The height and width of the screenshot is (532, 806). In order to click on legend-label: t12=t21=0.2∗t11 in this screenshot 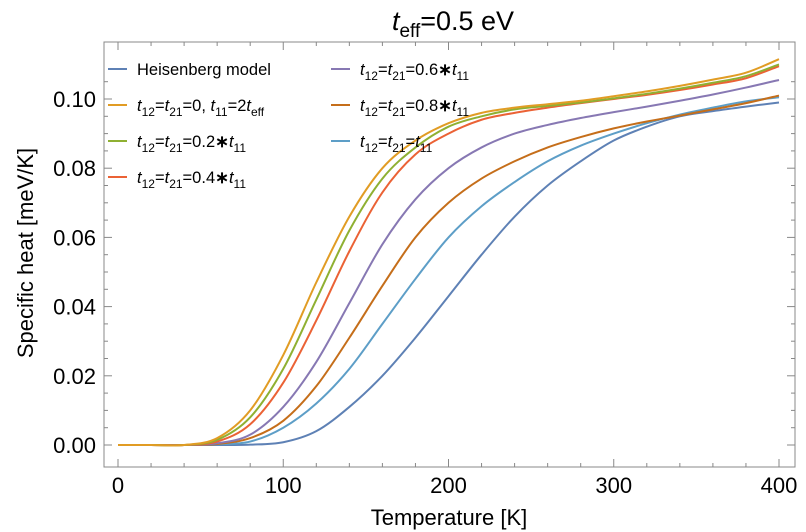, I will do `click(191, 144)`.